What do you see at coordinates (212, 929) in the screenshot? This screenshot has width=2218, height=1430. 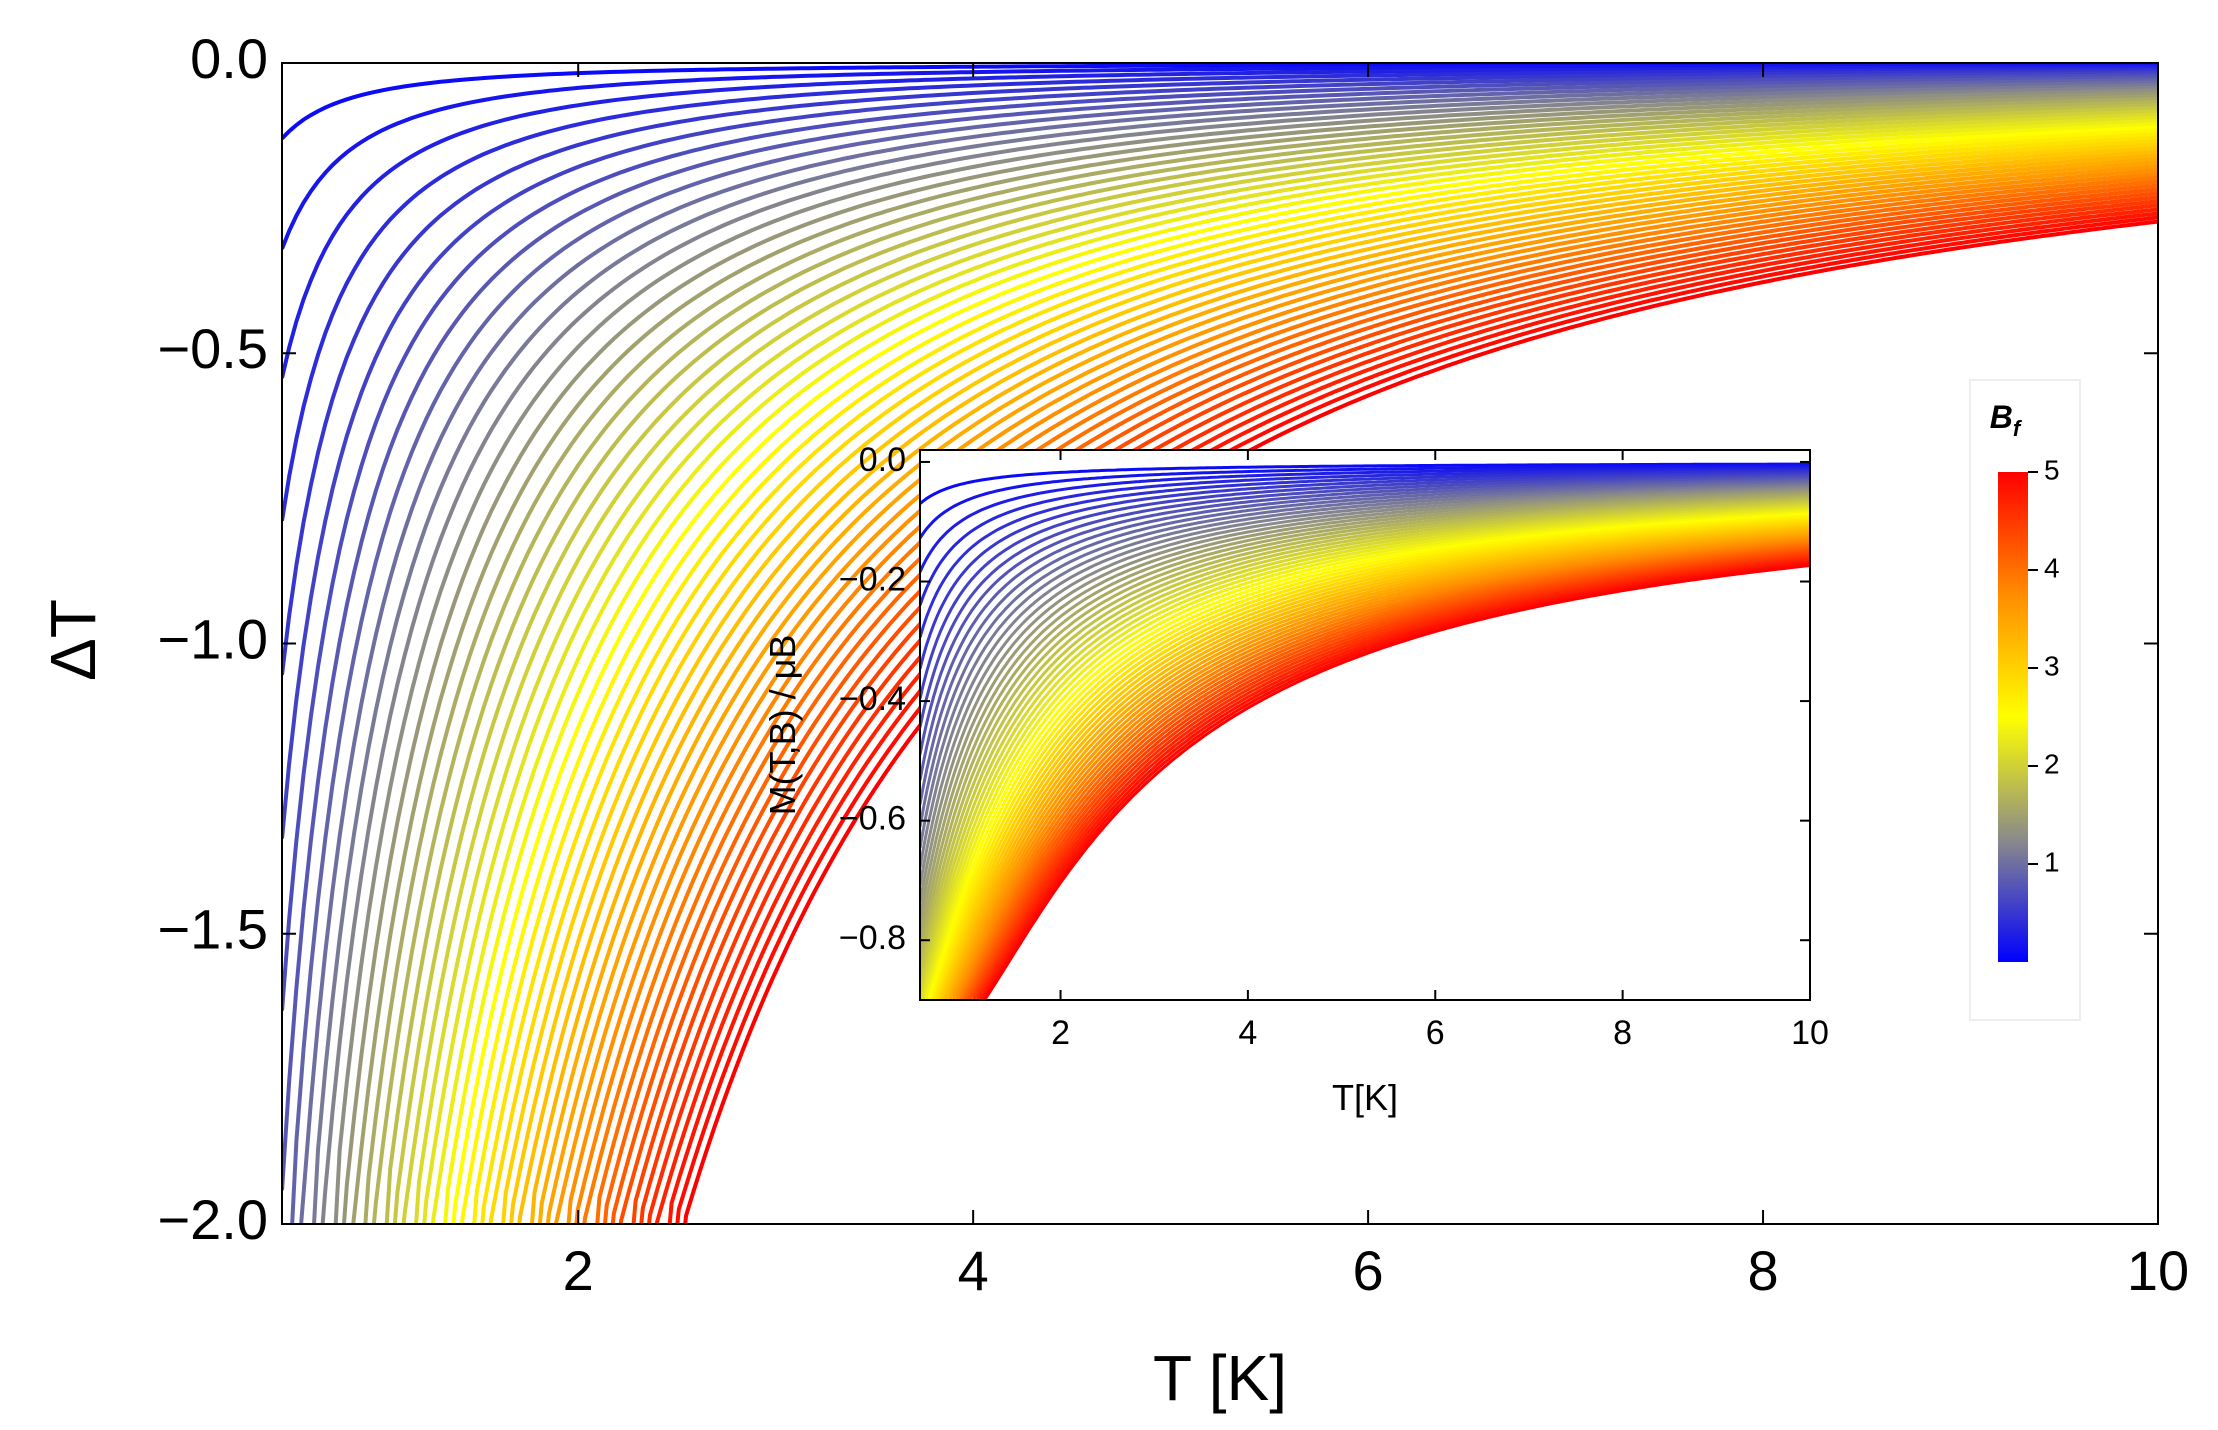 I see `y-tick-label: −1.5` at bounding box center [212, 929].